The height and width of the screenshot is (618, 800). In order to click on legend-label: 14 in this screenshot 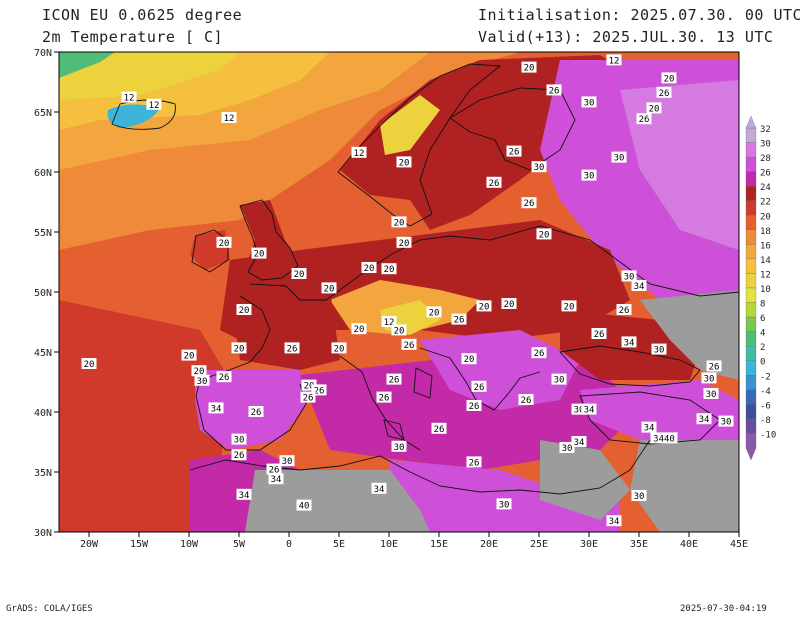, I will do `click(765, 261)`.